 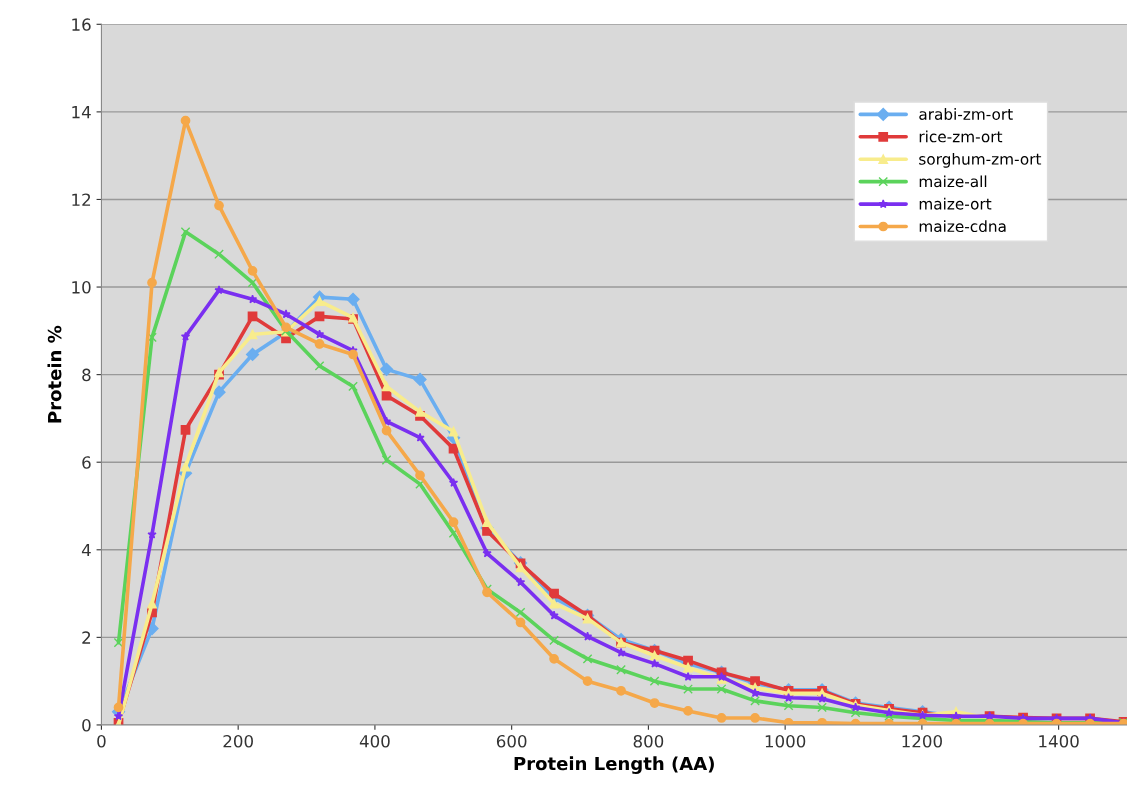 What do you see at coordinates (966, 114) in the screenshot?
I see `legend-label: arabi-zm-ort` at bounding box center [966, 114].